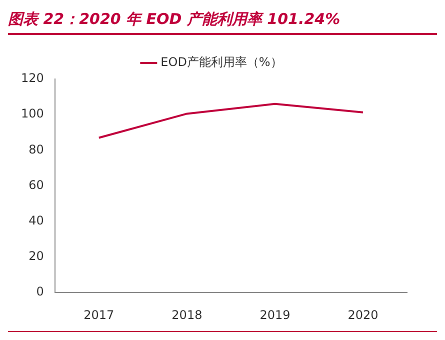  What do you see at coordinates (222, 21) in the screenshot?
I see `chart-title: 图表 22：2020 年 EOD 产能利用率 101.24%` at bounding box center [222, 21].